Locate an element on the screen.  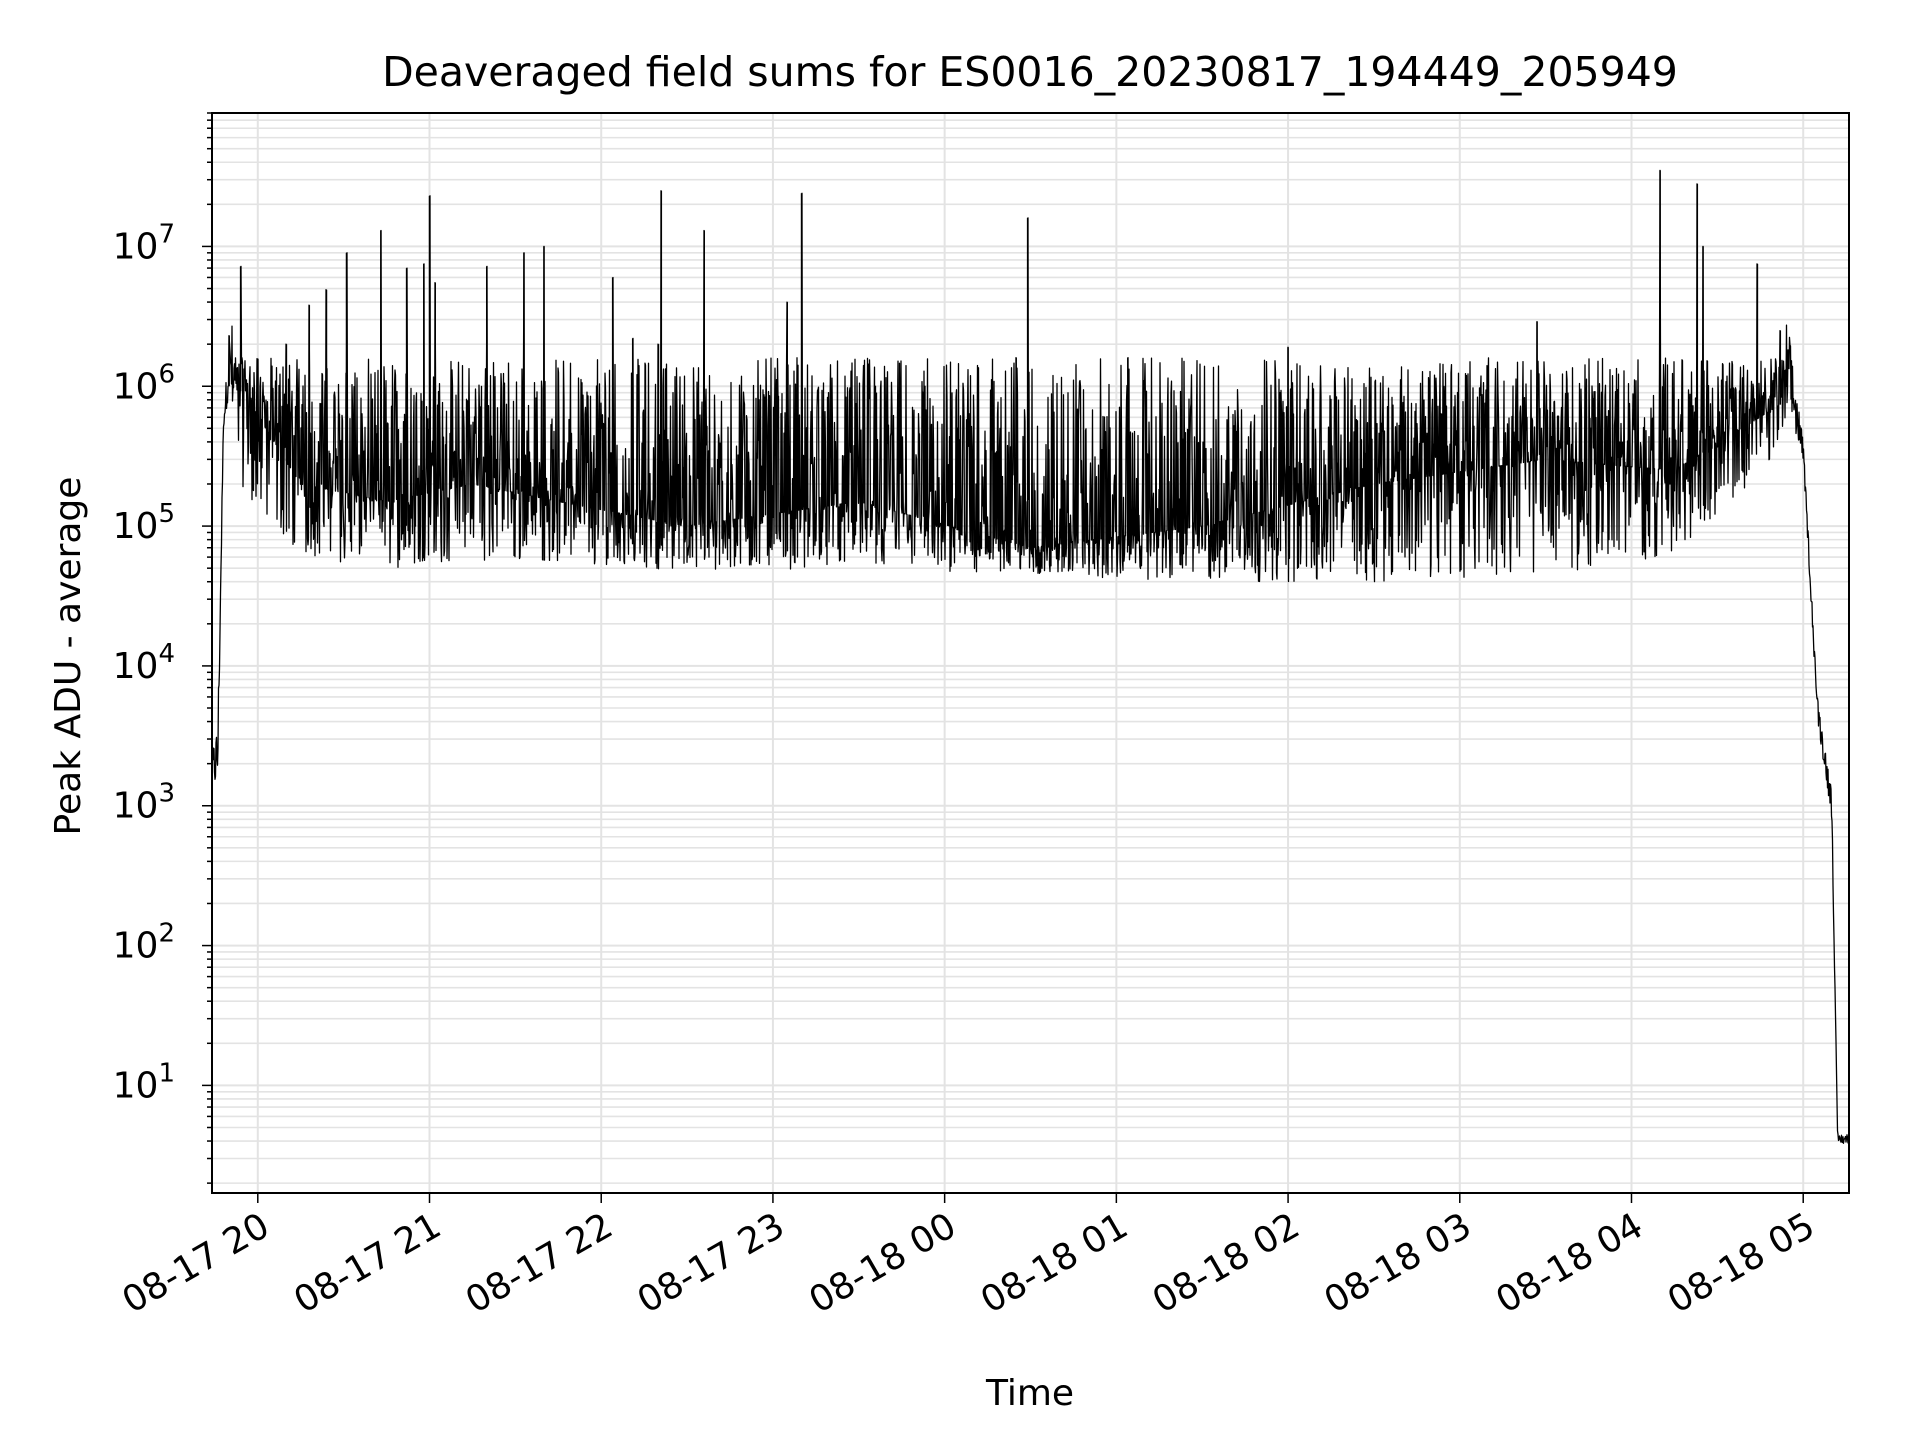
x-tick-label: 08-17 21 is located at coordinates (367, 1263).